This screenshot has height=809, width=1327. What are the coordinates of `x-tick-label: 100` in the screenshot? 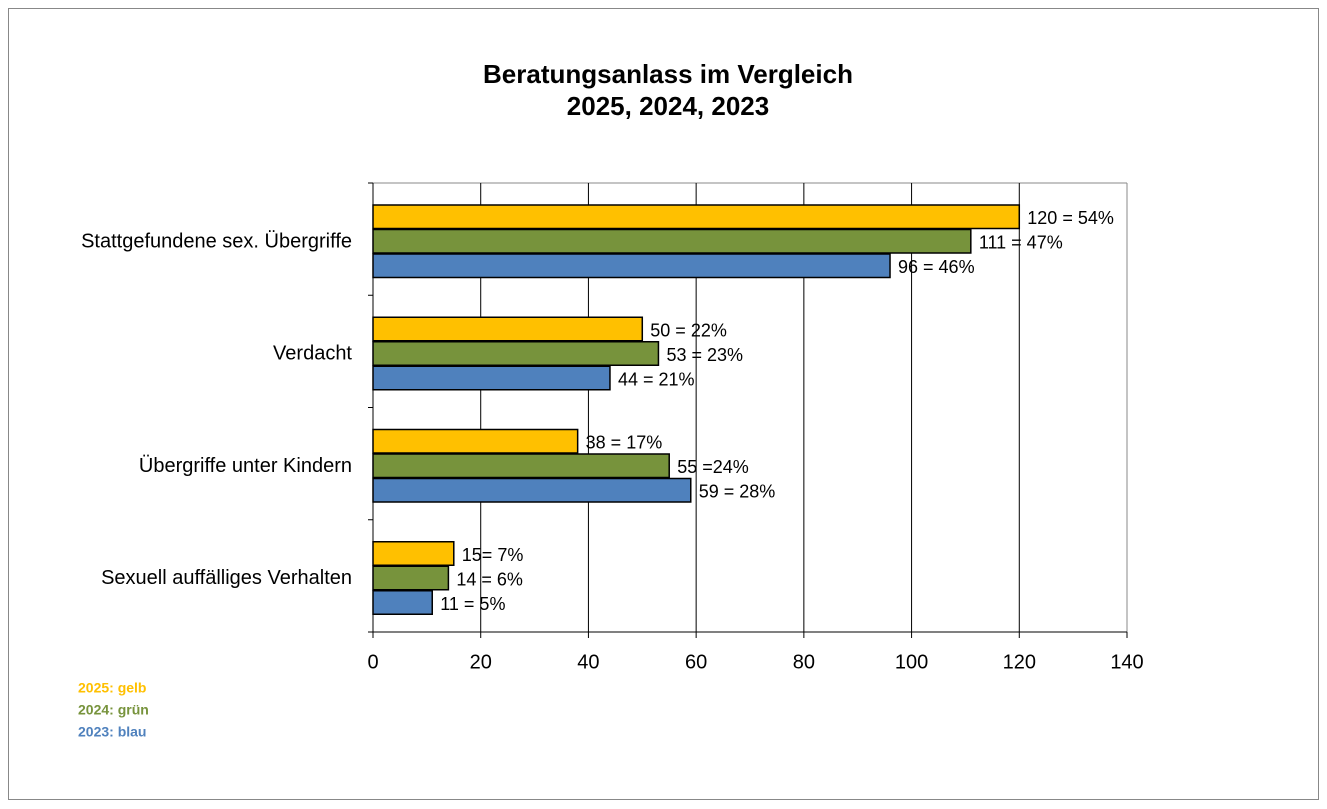 It's located at (911, 662).